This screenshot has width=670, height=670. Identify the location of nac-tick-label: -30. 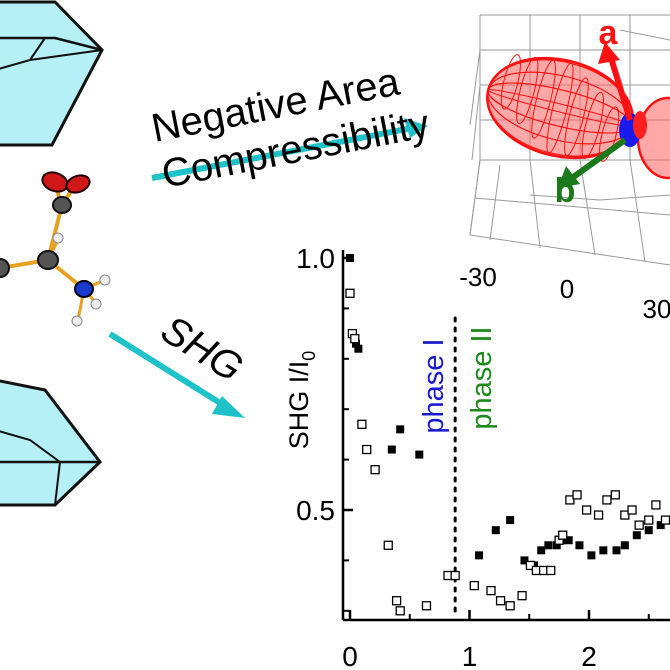
(478, 277).